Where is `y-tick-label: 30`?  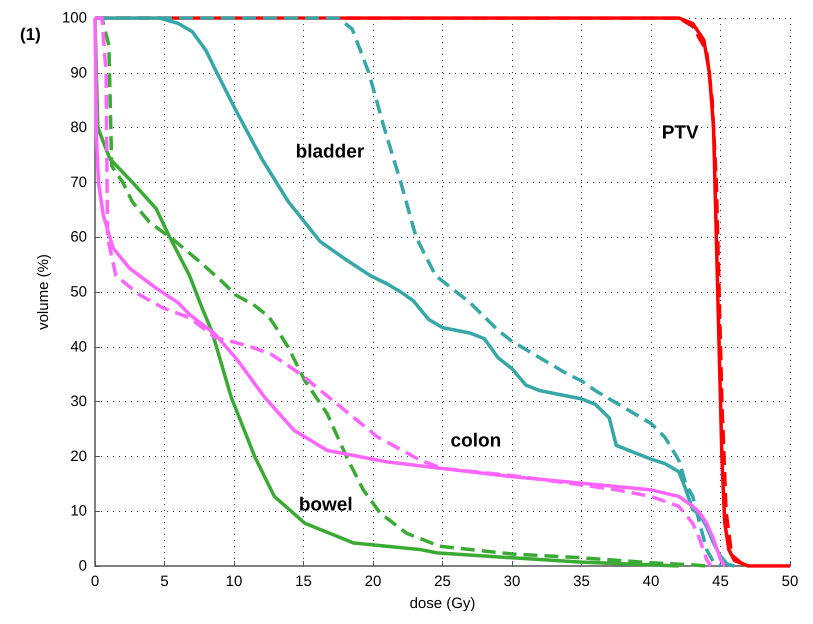 y-tick-label: 30 is located at coordinates (78, 401).